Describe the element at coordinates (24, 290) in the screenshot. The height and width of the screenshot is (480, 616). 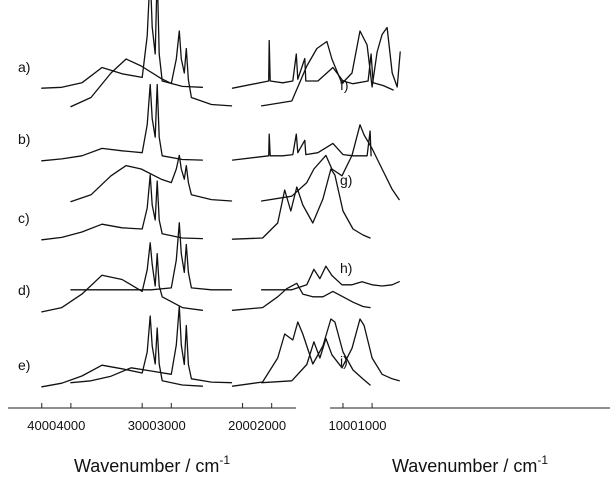
I see `series-label-d: d)` at that location.